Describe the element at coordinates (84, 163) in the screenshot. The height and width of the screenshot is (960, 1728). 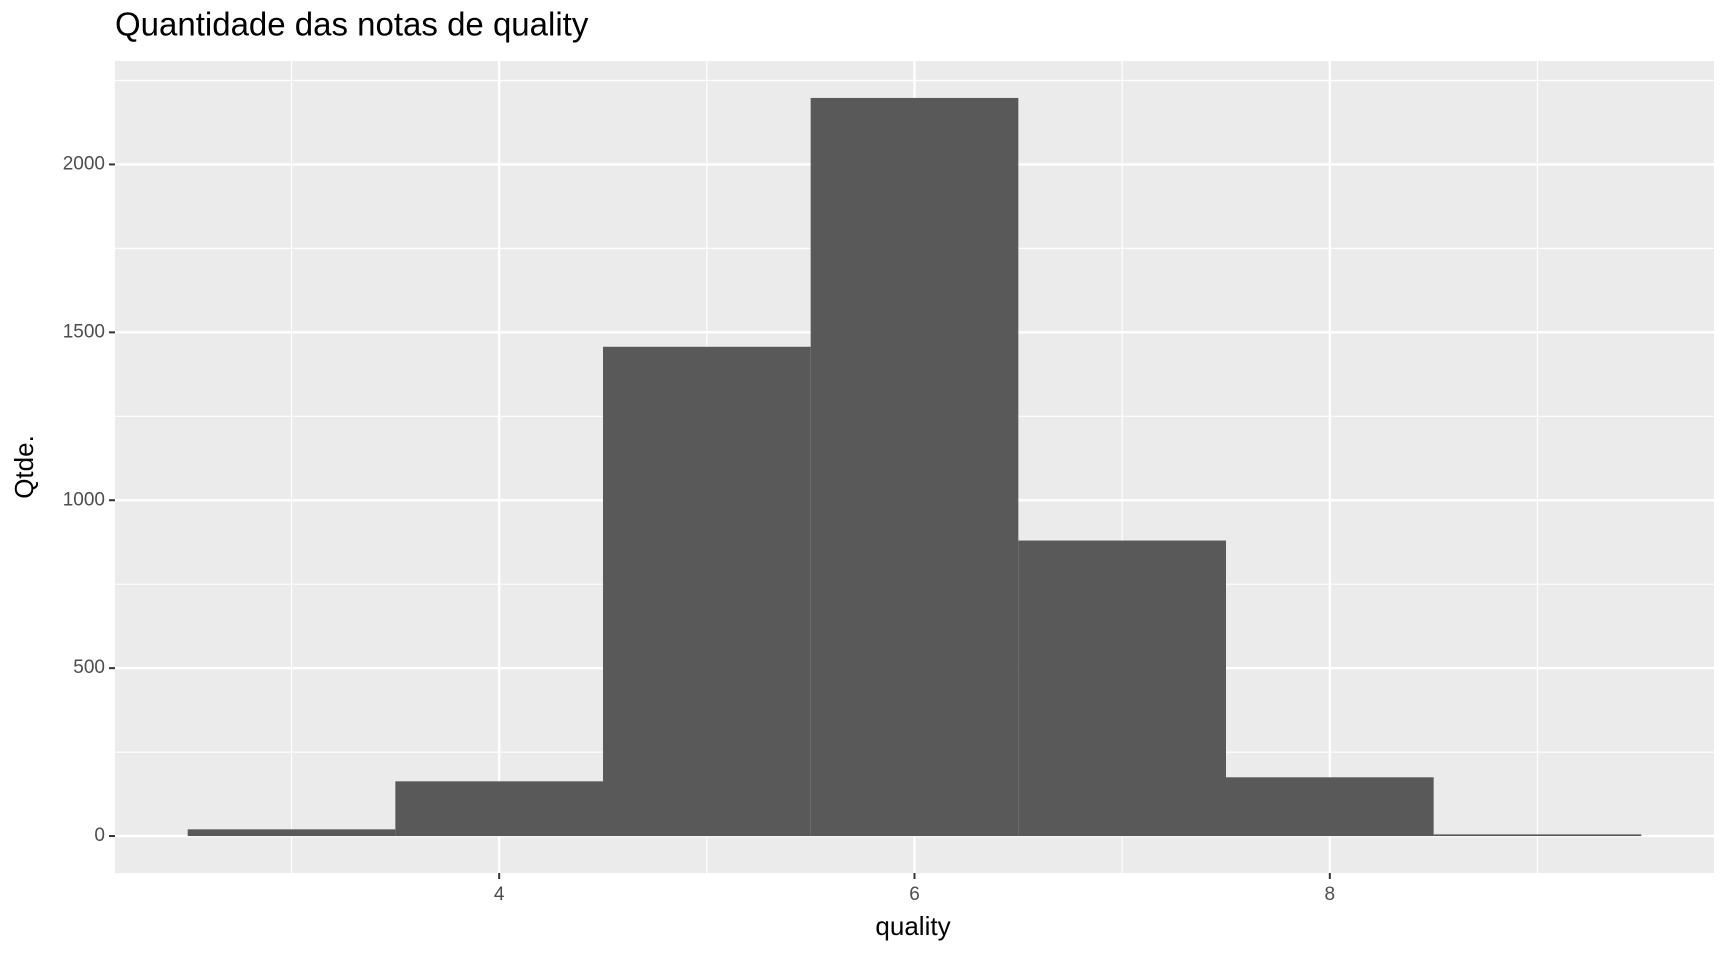
I see `y-tick-label: 2000` at that location.